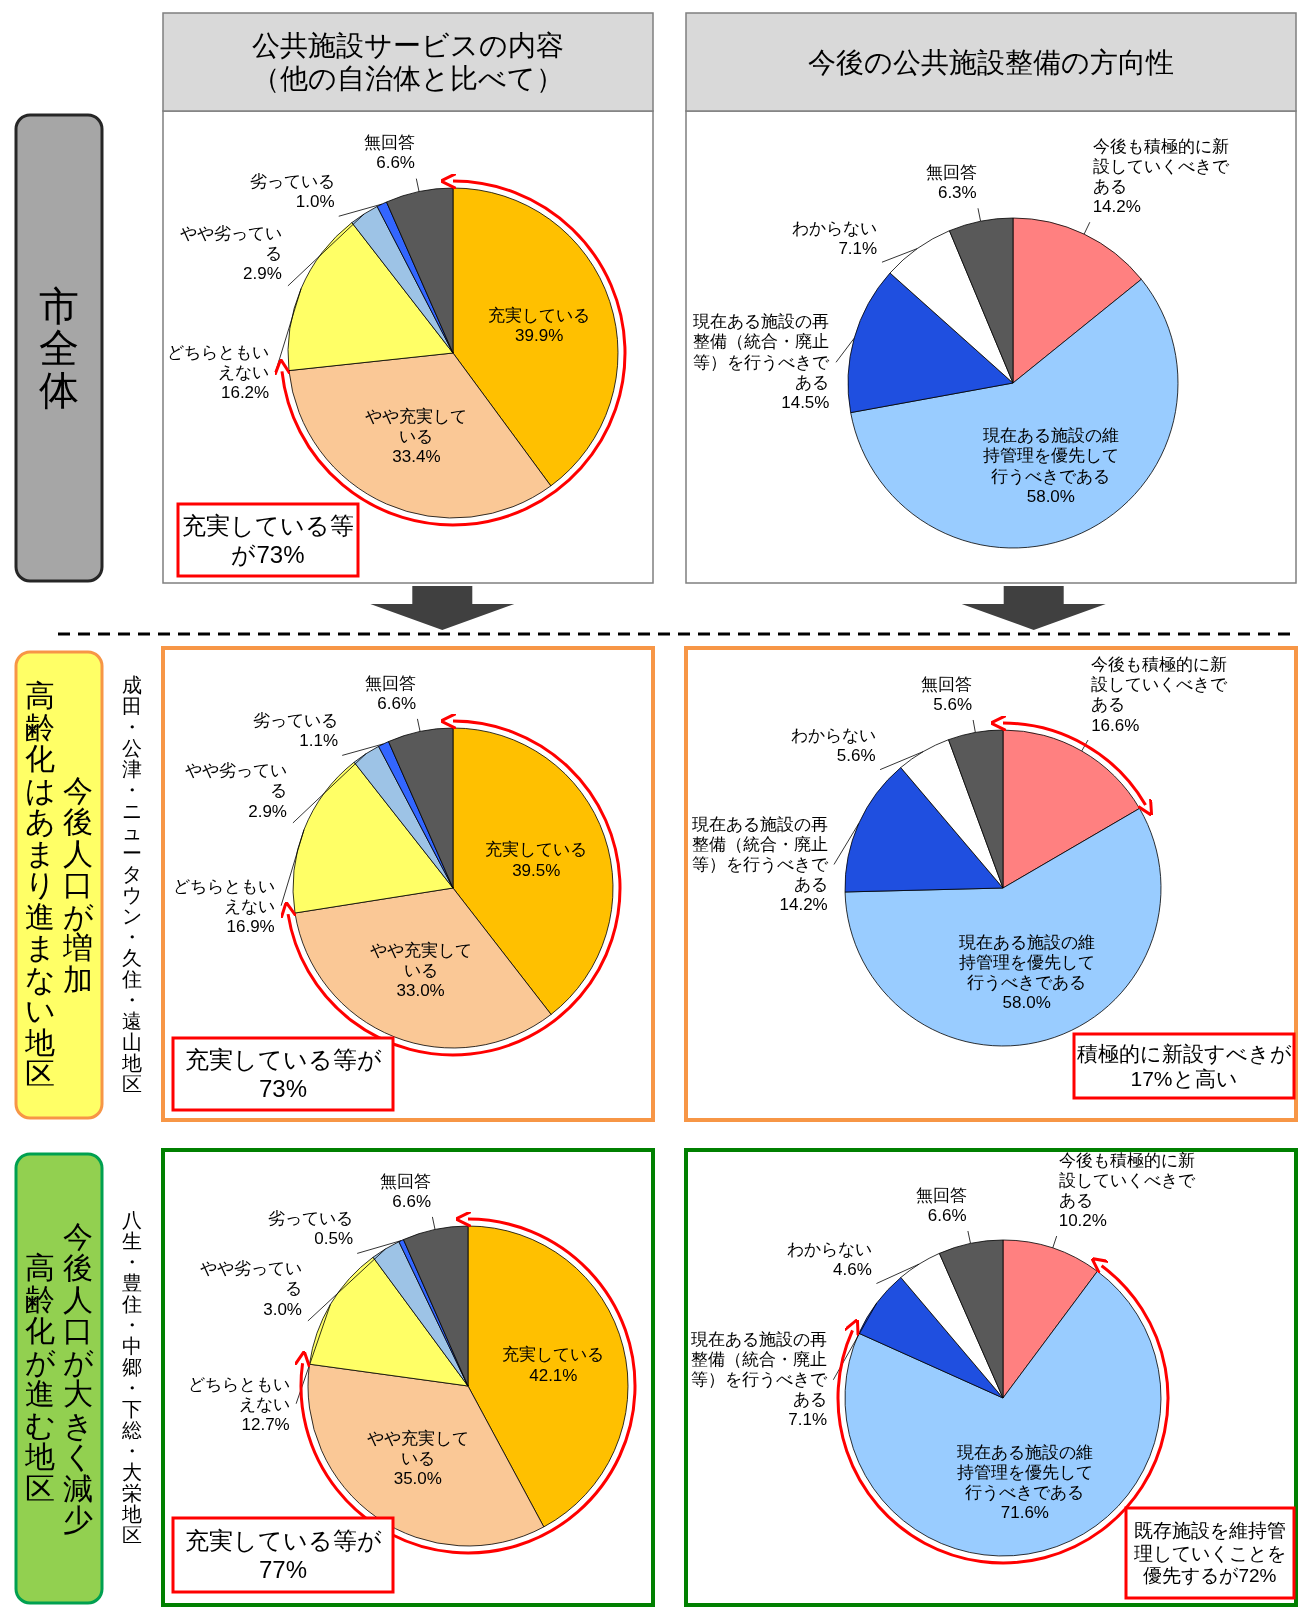 The height and width of the screenshot is (1613, 1306). What do you see at coordinates (805, 402) in the screenshot?
I see `data-label: 14.5%` at bounding box center [805, 402].